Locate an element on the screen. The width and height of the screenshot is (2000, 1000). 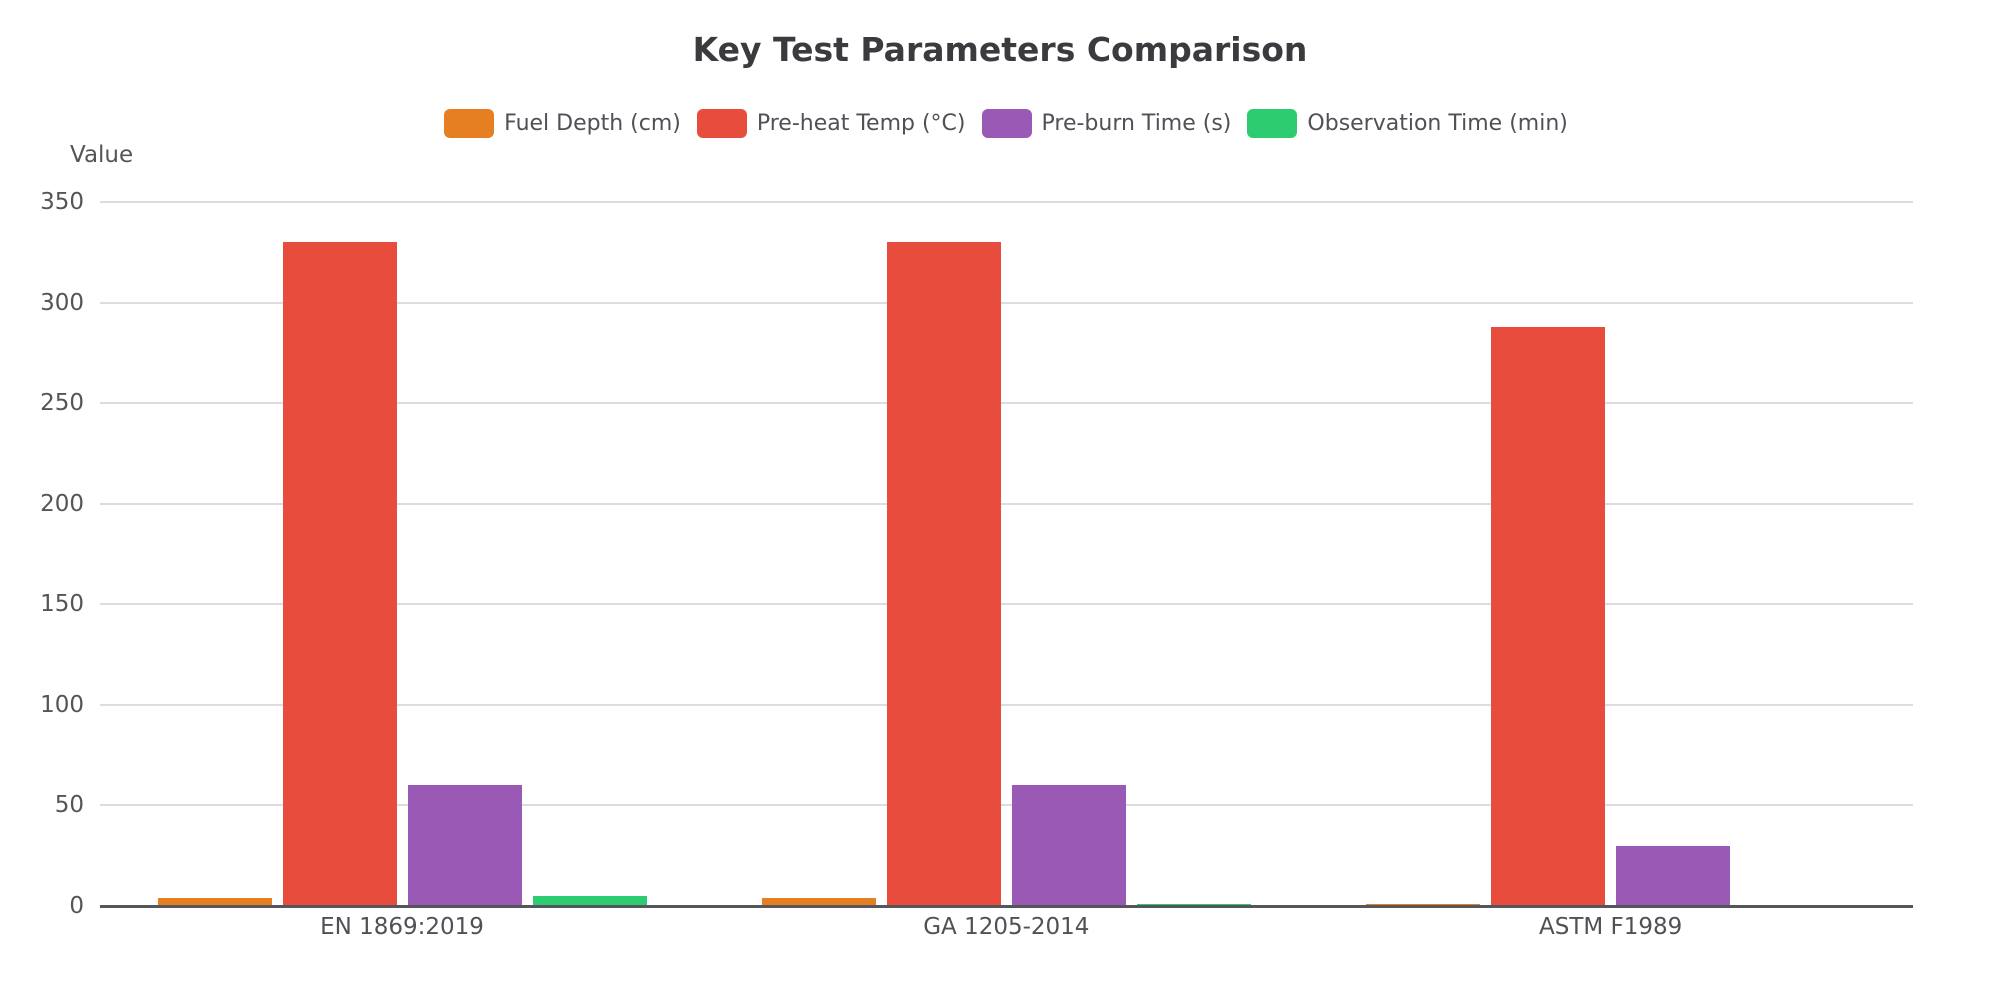
x-tick-label: GA 1205-2014 is located at coordinates (1006, 927).